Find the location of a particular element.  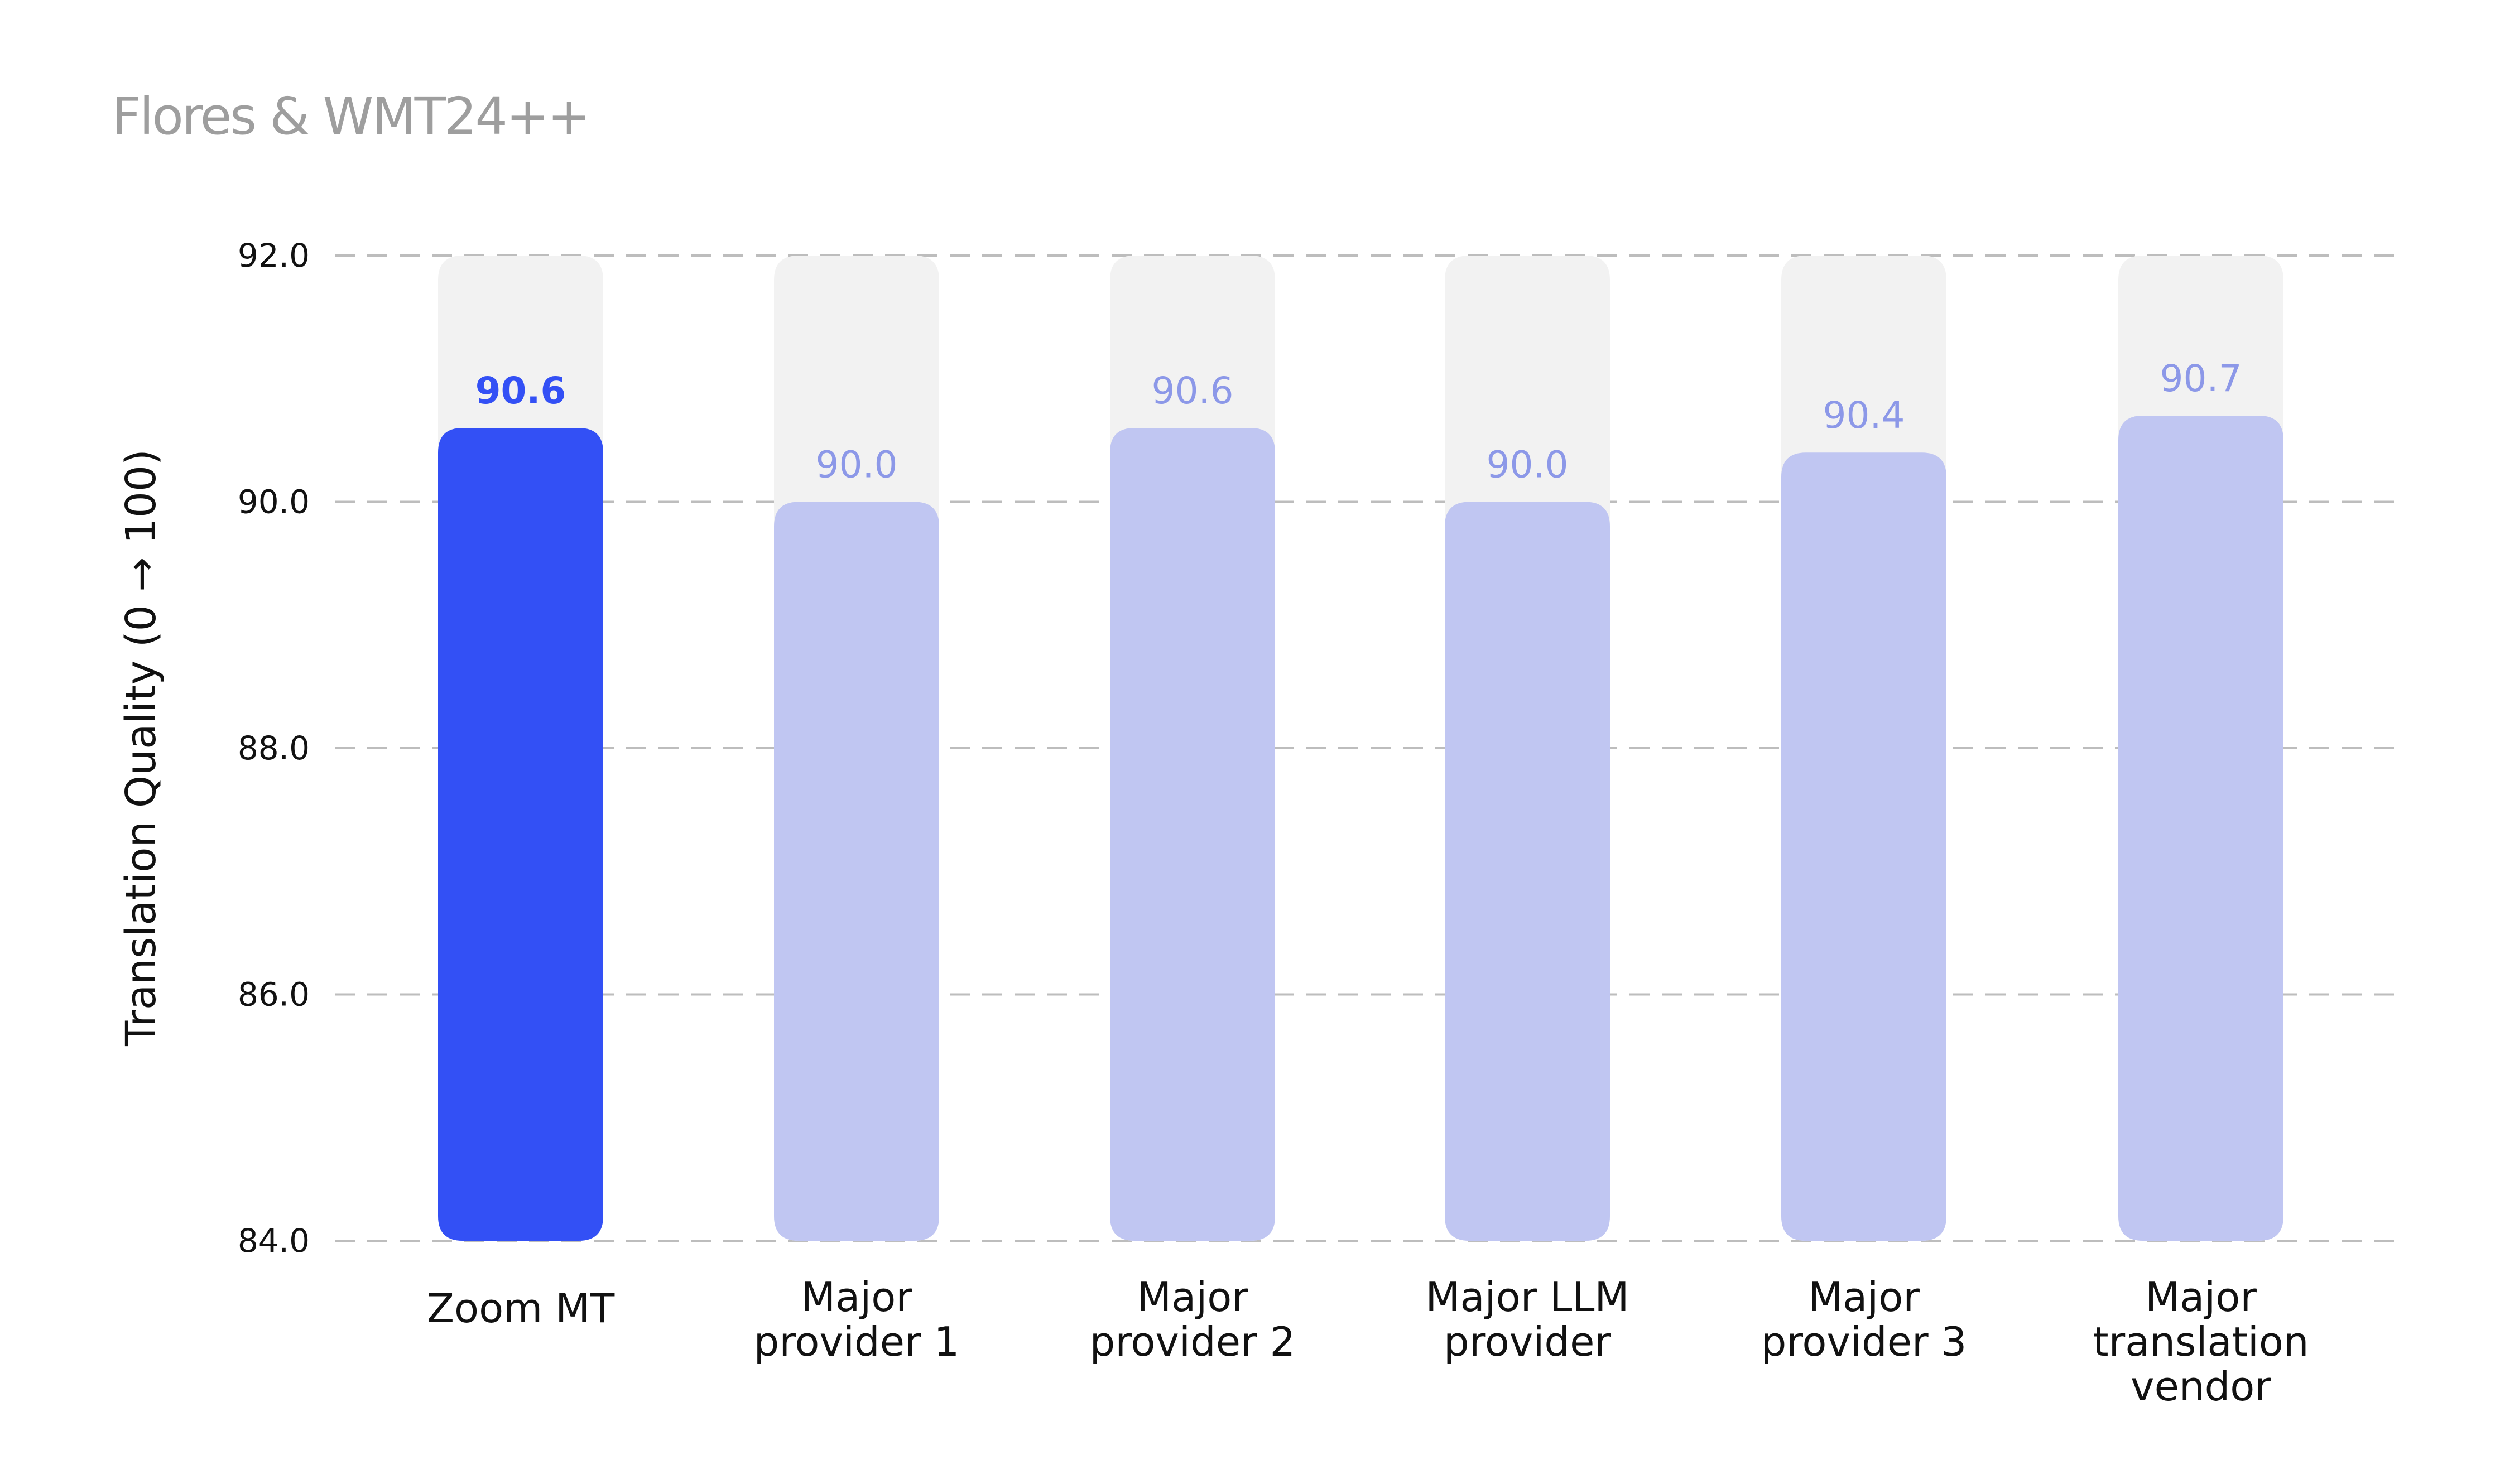

y-tick-label: 84.0 is located at coordinates (274, 1241).